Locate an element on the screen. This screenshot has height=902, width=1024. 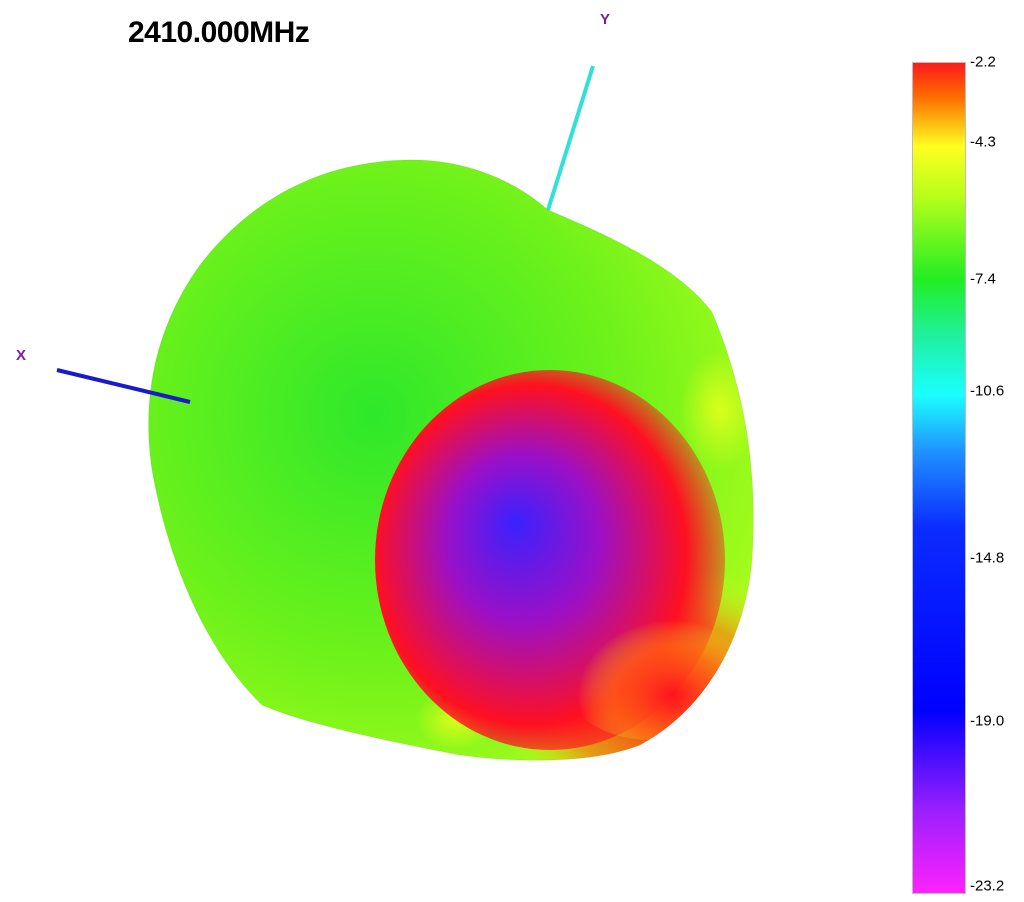
y-axis-label: Y is located at coordinates (605, 19).